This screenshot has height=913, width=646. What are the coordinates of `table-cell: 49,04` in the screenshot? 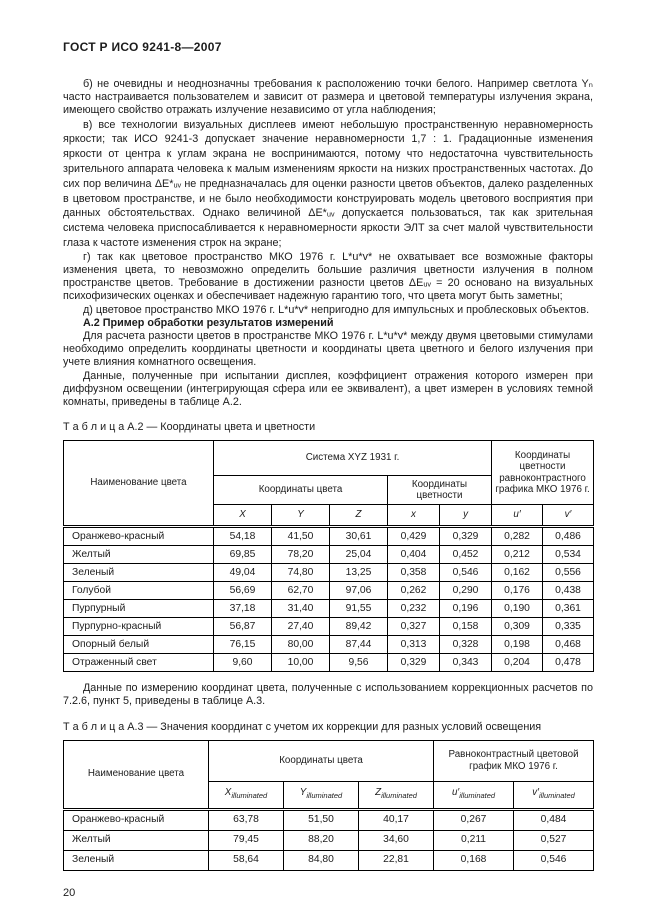 It's located at (242, 573).